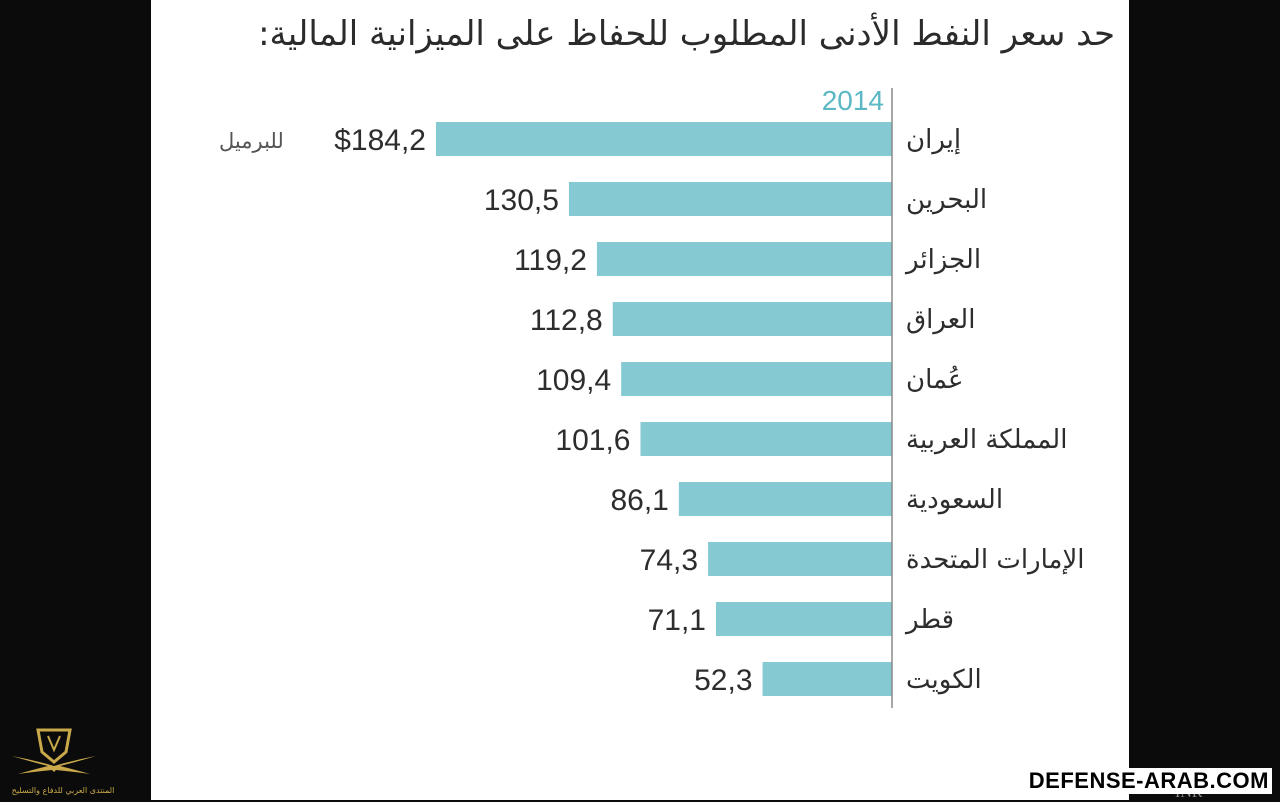 The height and width of the screenshot is (802, 1280). What do you see at coordinates (929, 620) in the screenshot?
I see `category-label-8: قطر` at bounding box center [929, 620].